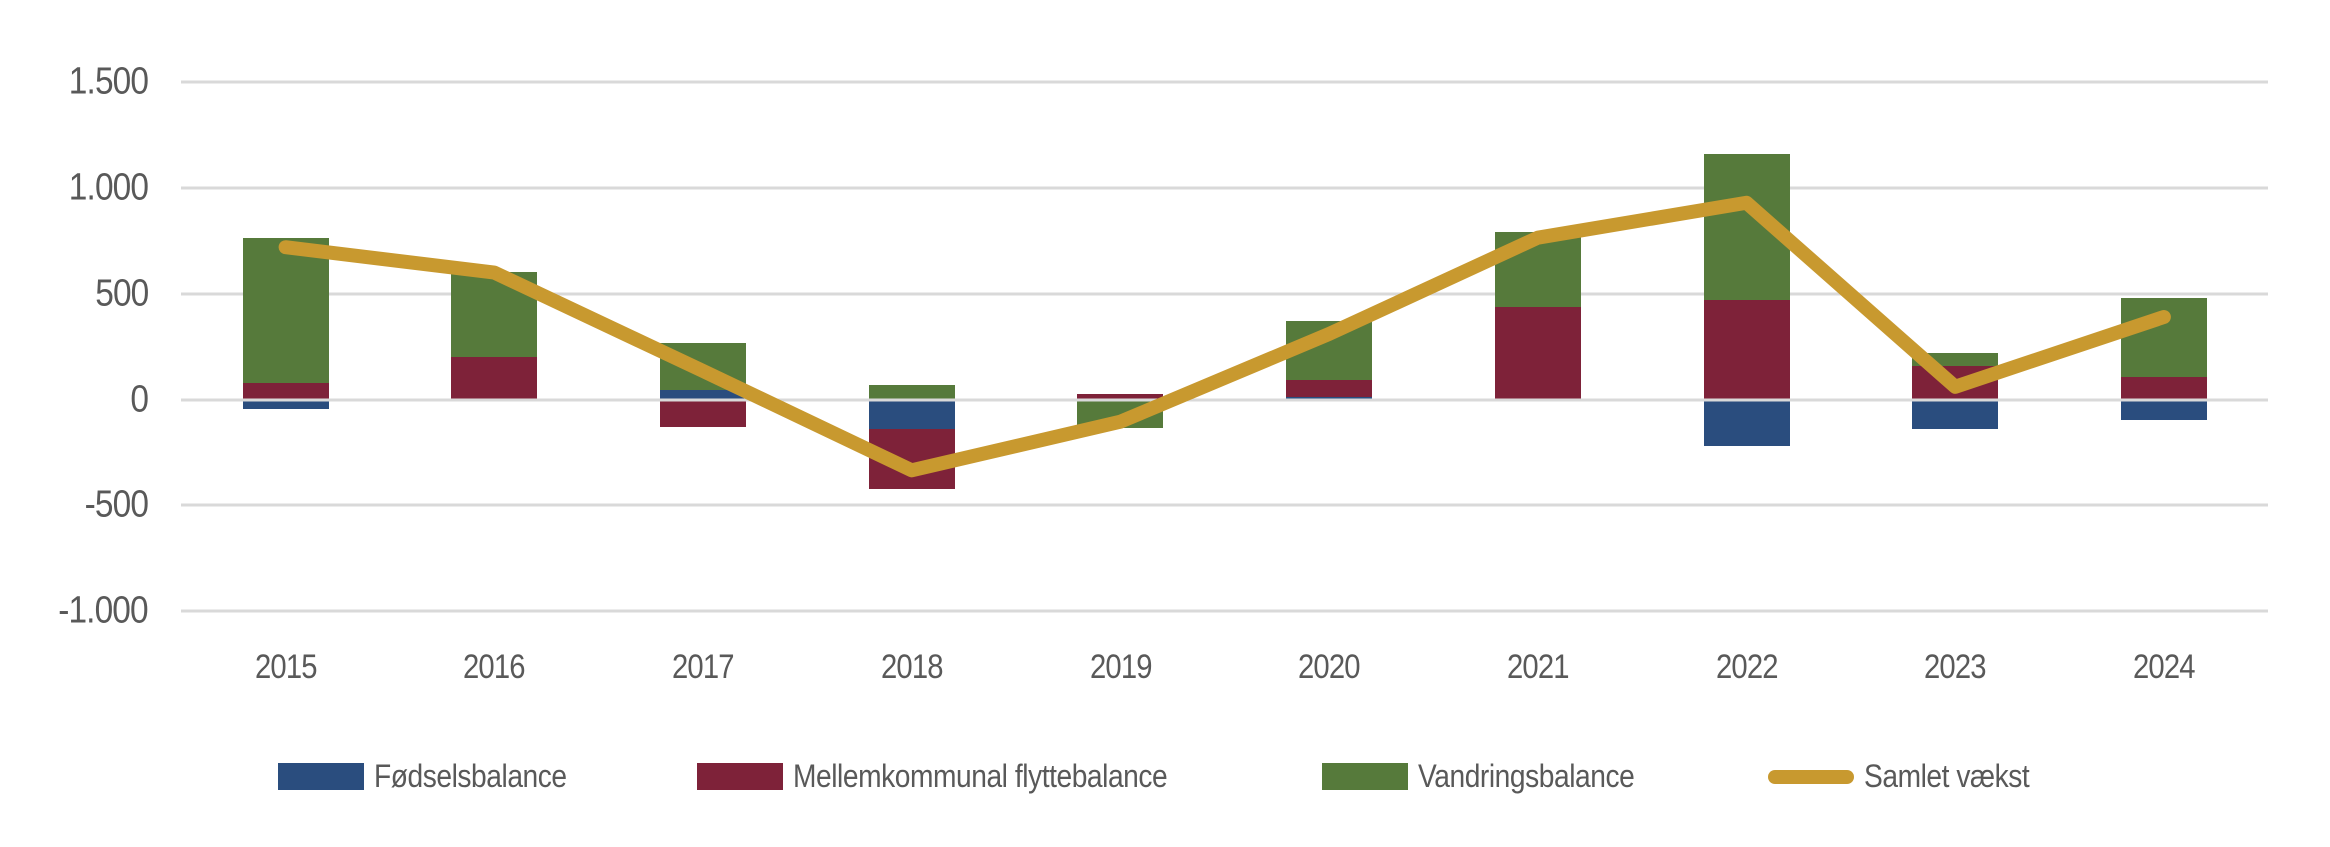  What do you see at coordinates (103, 610) in the screenshot?
I see `y-axis-tick-label: -1.000` at bounding box center [103, 610].